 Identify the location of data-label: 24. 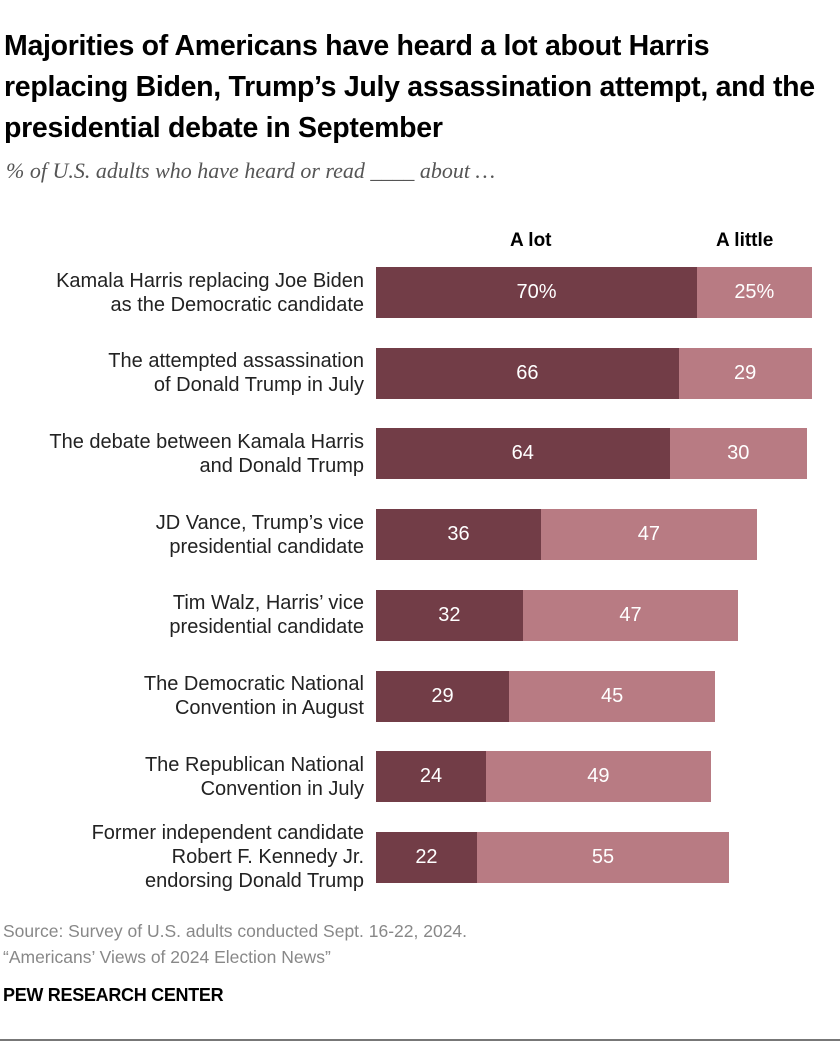
(431, 776).